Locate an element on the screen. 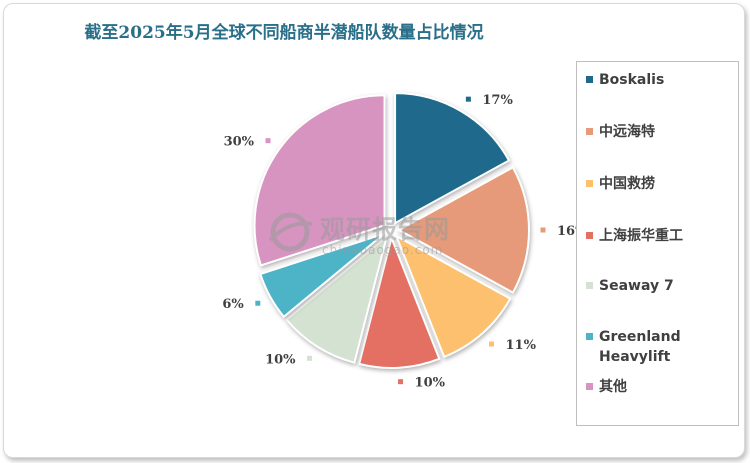 This screenshot has height=463, width=750. pie-data-label: 6% is located at coordinates (233, 304).